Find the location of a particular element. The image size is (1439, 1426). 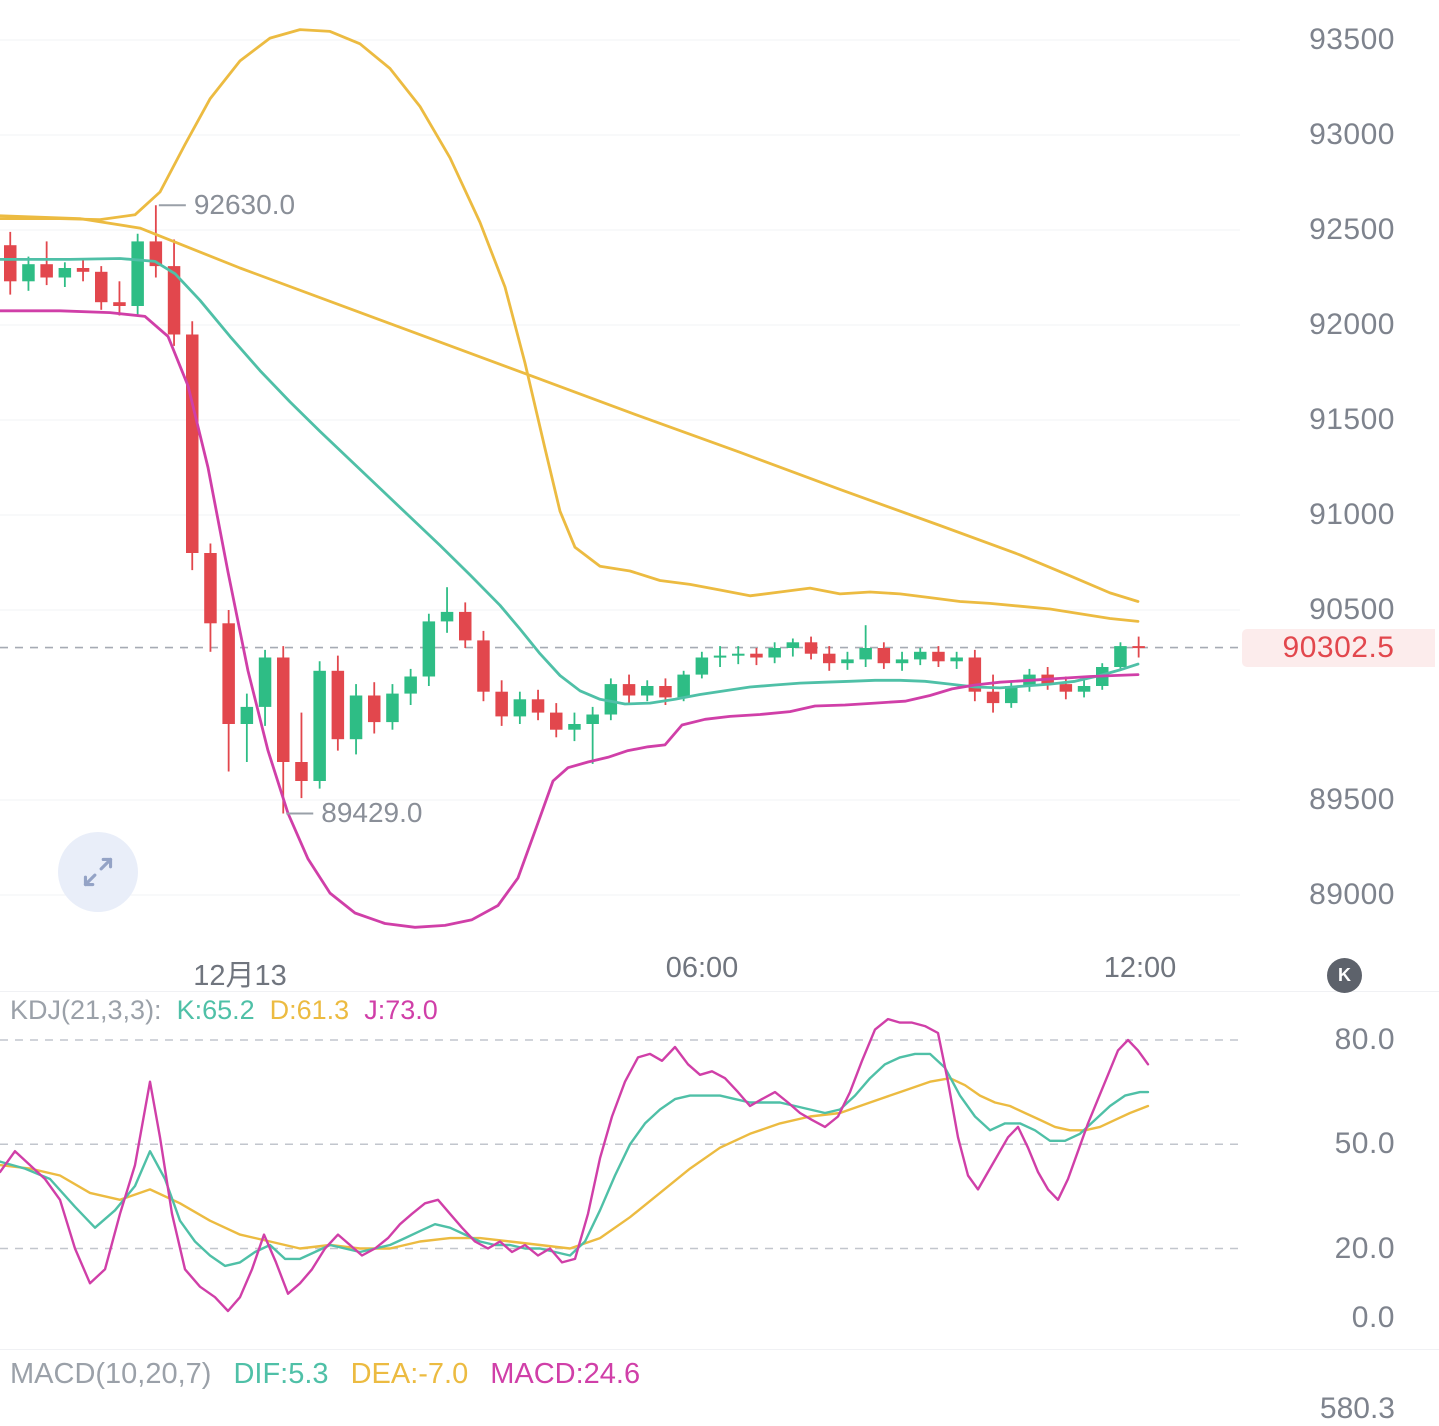

kdj-legend: KDJ(21,3,3): K:65.2 D:61.3 J:73.0 is located at coordinates (224, 1010).